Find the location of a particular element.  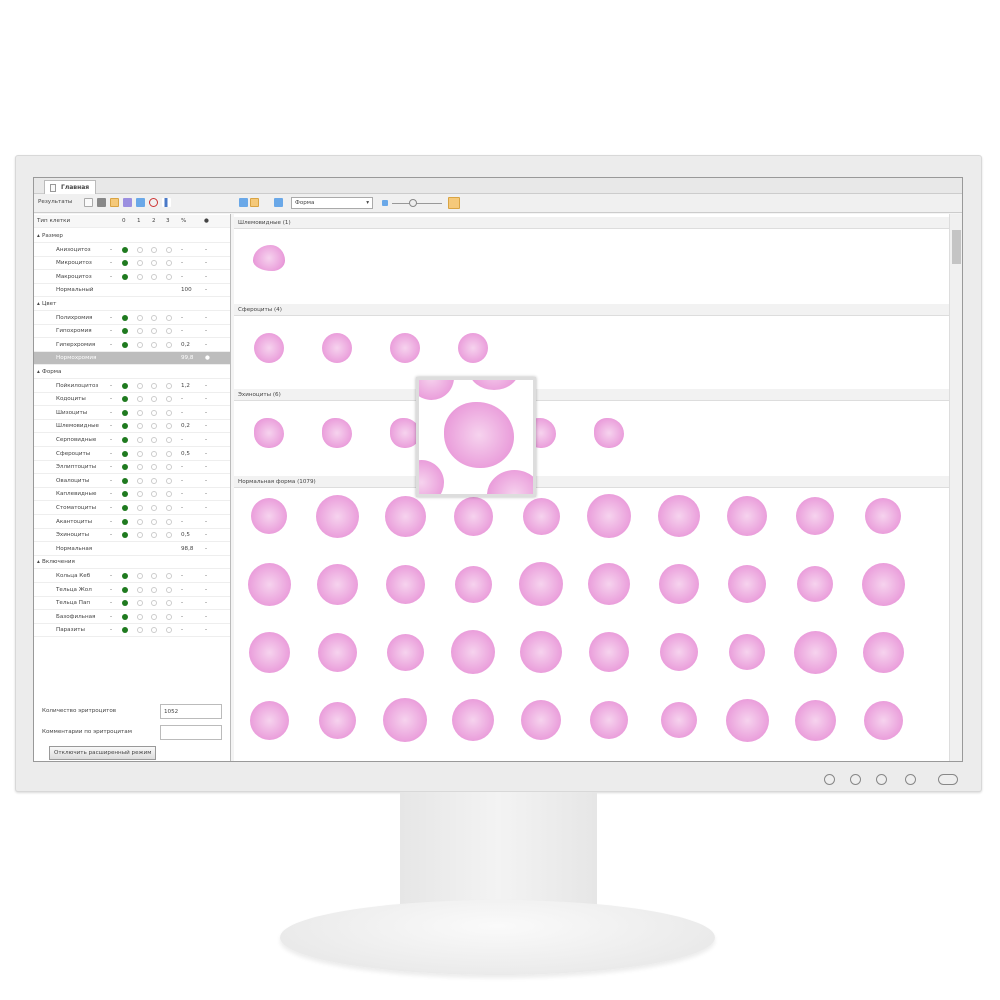

table-row: Пойкилоцитоз - 1,2 - is located at coordinates (132, 386).